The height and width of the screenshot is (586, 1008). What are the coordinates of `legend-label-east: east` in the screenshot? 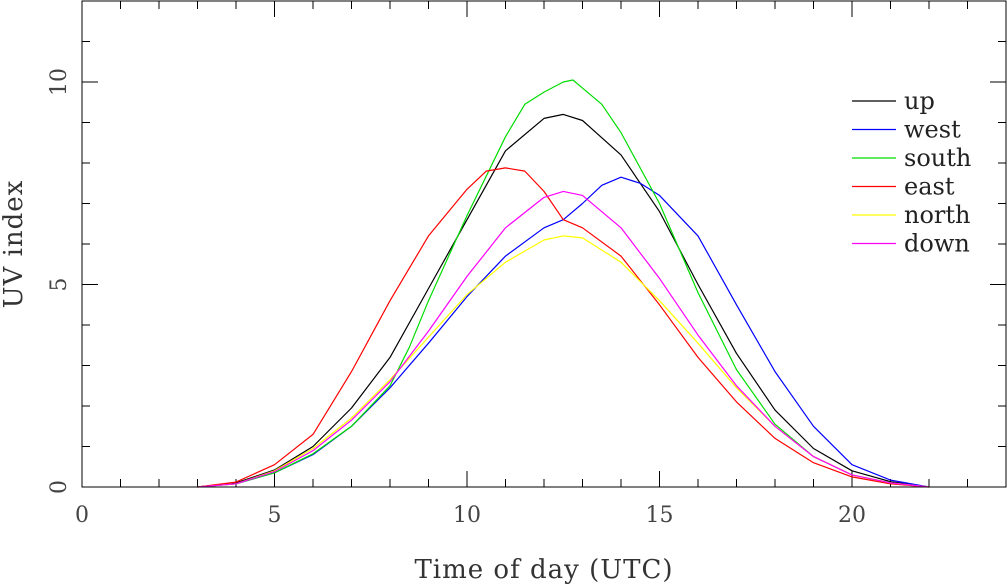 It's located at (929, 187).